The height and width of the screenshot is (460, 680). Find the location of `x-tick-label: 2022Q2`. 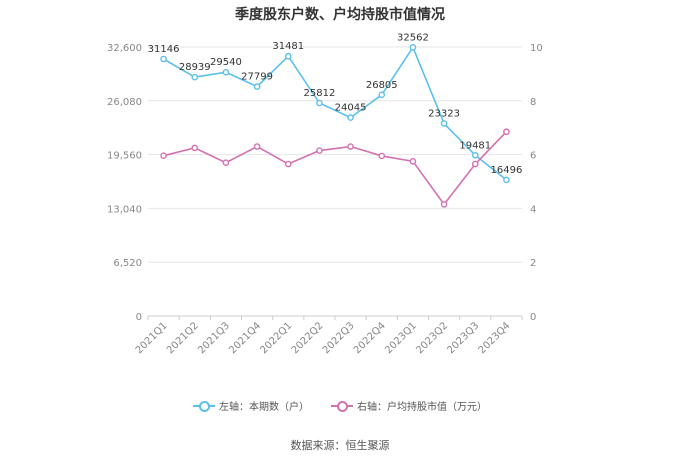

x-tick-label: 2022Q2 is located at coordinates (308, 338).